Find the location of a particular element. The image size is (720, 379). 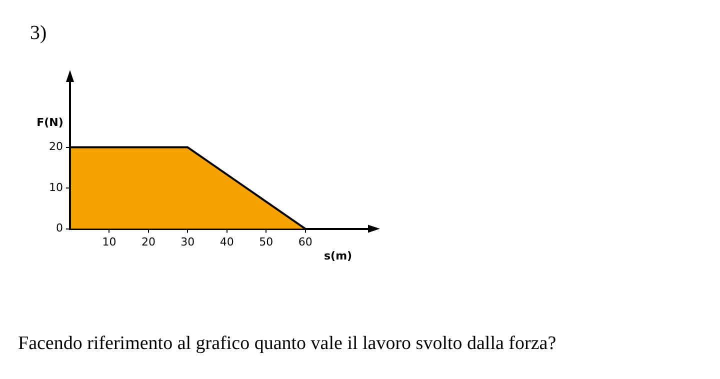

x-tick-label: 50 is located at coordinates (266, 241).